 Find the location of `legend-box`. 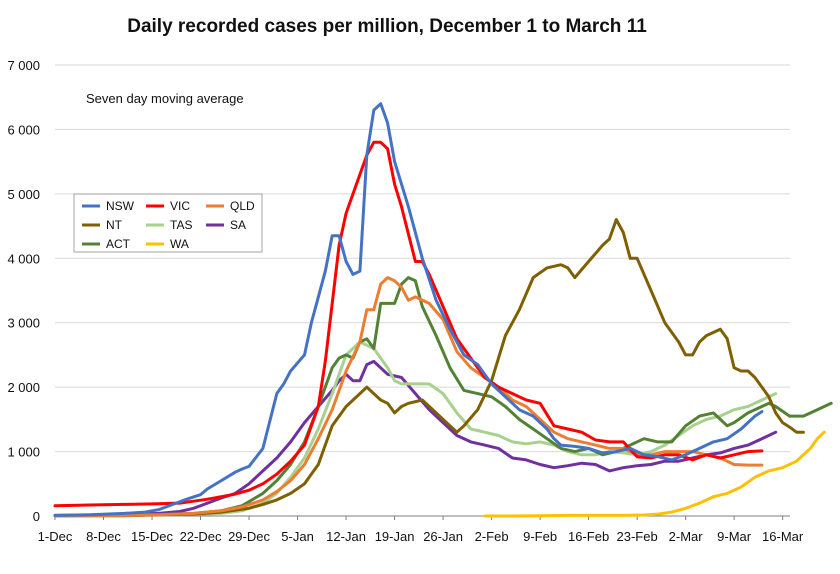

legend-box is located at coordinates (168, 223).